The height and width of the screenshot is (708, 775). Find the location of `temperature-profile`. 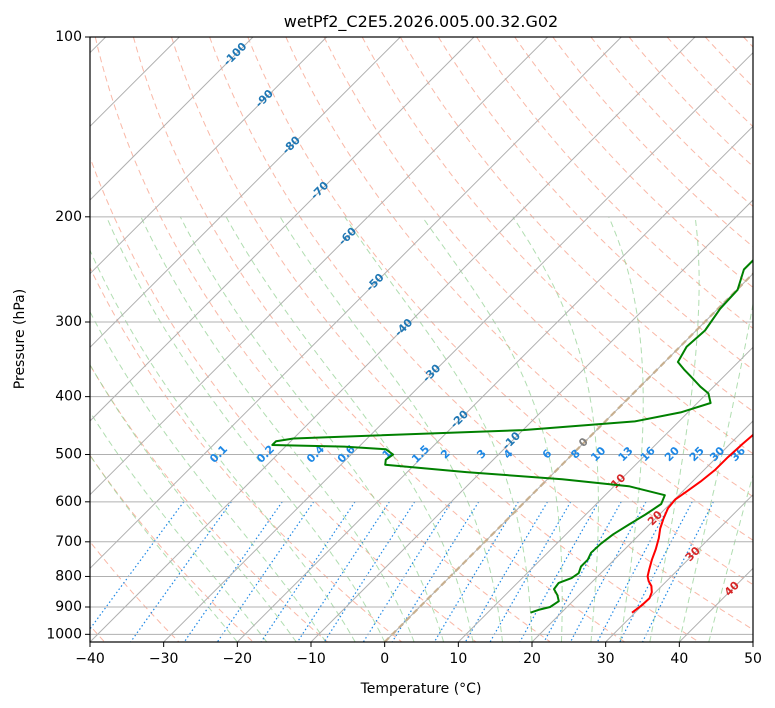

temperature-profile is located at coordinates (692, 523).